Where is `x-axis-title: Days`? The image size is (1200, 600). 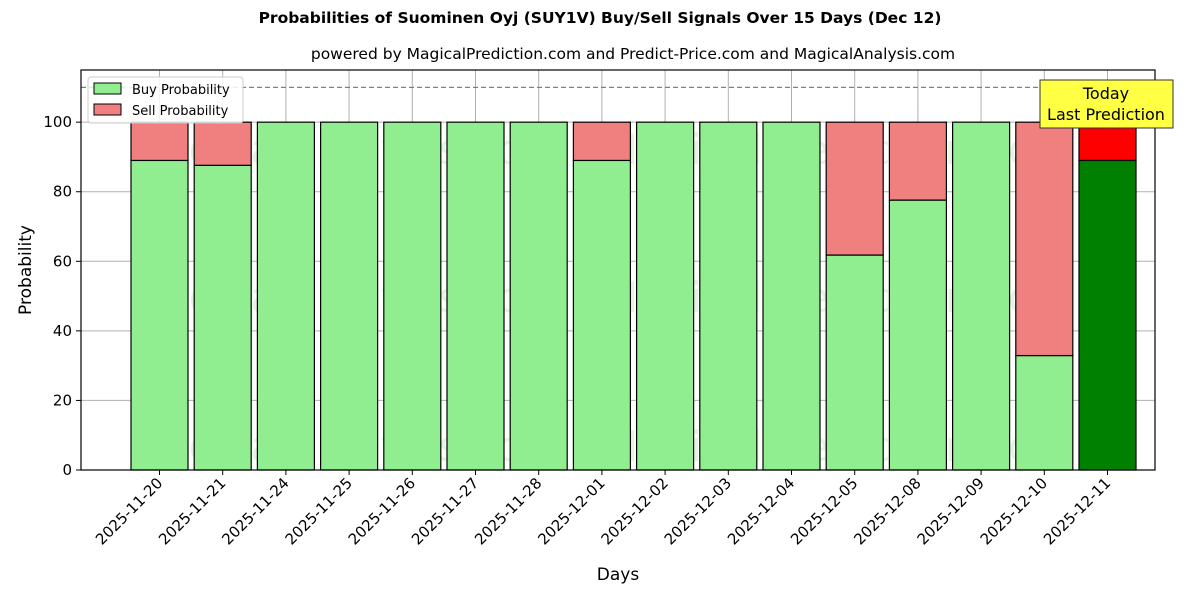
x-axis-title: Days is located at coordinates (618, 575).